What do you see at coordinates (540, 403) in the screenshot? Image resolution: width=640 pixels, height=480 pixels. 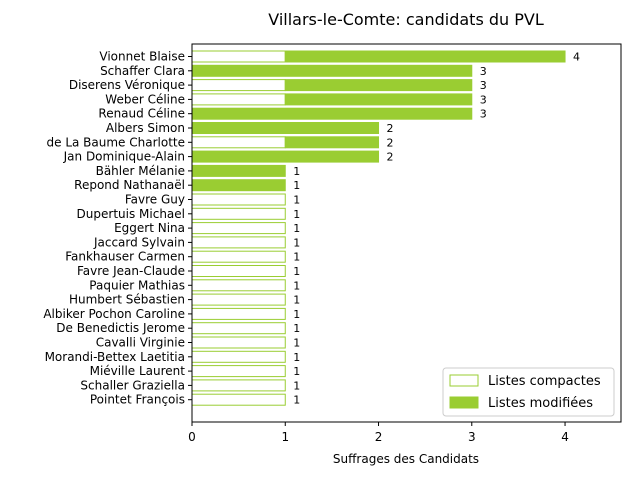 I see `legend-label-modifiees: Listes modifiées` at bounding box center [540, 403].